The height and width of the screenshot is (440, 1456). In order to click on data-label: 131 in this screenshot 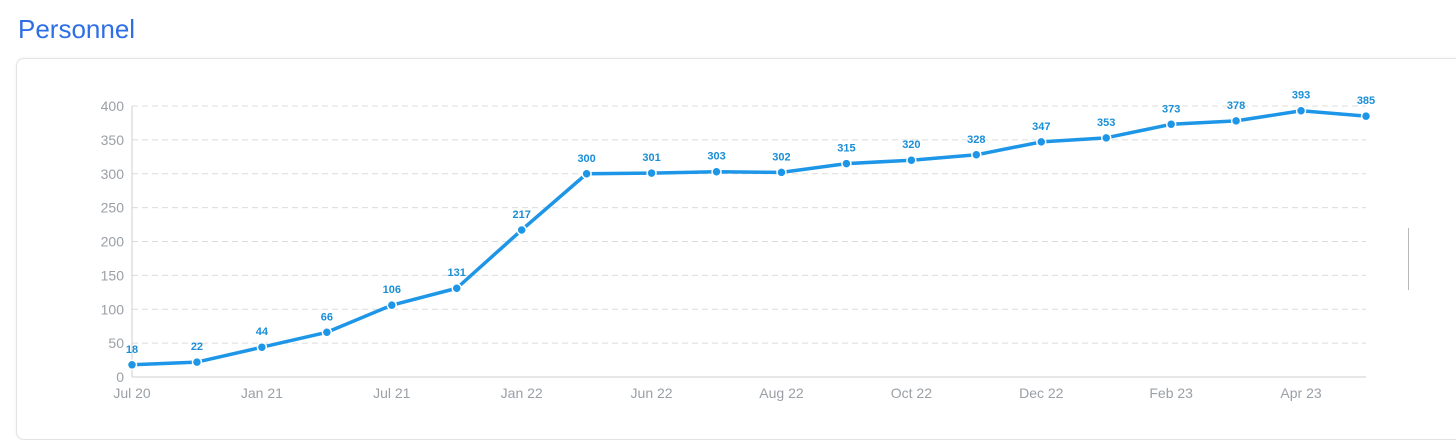, I will do `click(457, 273)`.